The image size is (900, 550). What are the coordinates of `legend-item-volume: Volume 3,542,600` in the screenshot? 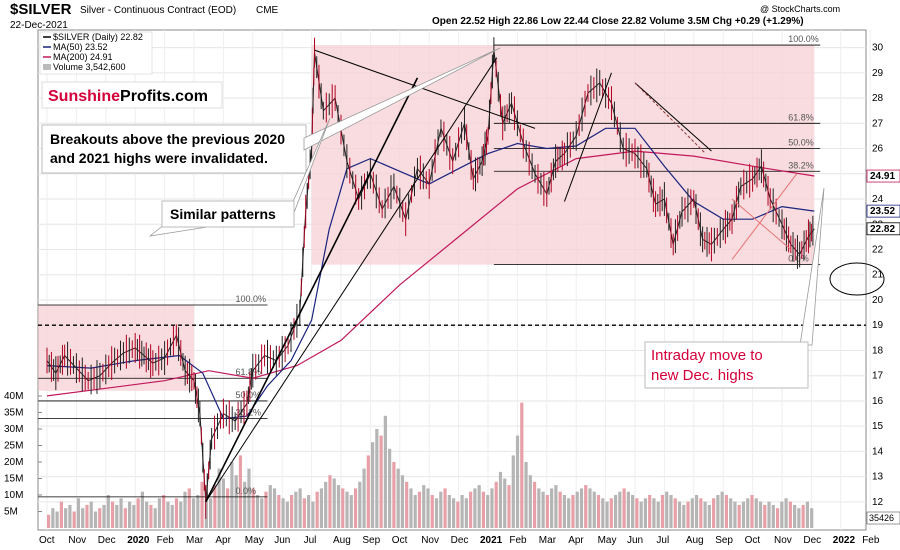 It's located at (89, 67).